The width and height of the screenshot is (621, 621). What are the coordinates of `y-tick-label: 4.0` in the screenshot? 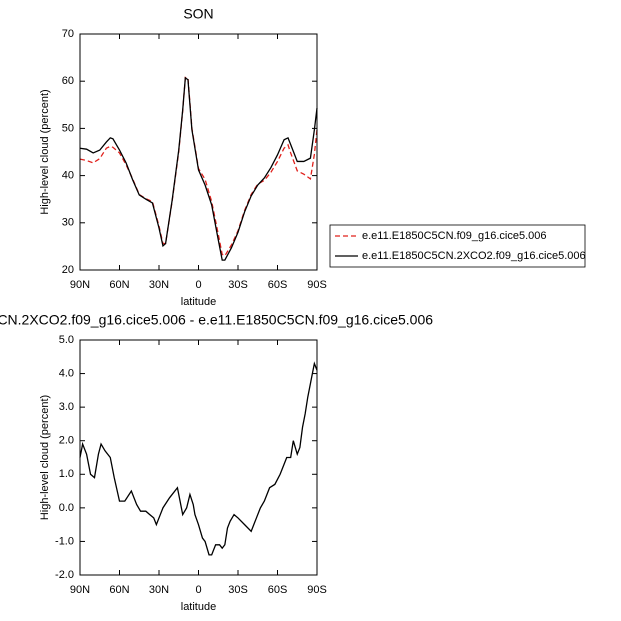 It's located at (66, 373).